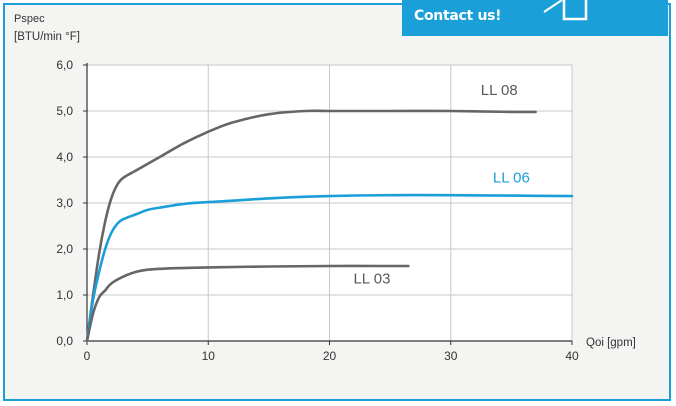 Image resolution: width=676 pixels, height=406 pixels. I want to click on y-tick-label: 5,0, so click(64, 111).